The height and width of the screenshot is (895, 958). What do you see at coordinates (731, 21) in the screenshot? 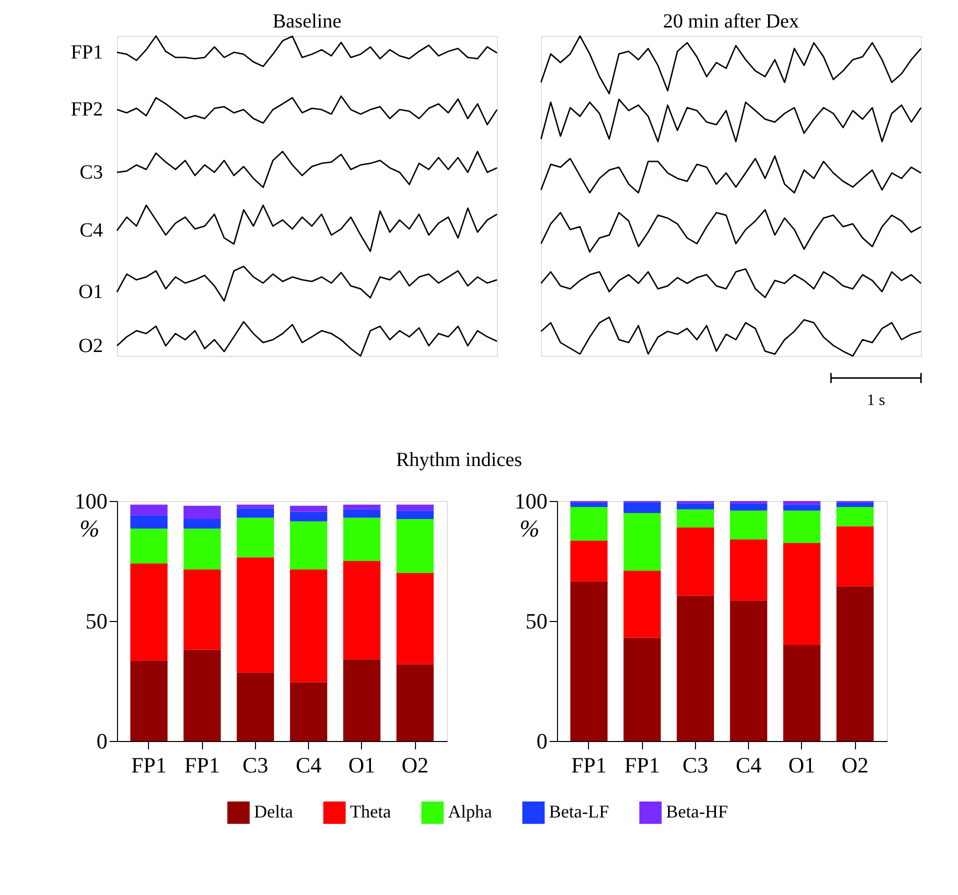
I see `chart-title: 20 min after Dex` at bounding box center [731, 21].